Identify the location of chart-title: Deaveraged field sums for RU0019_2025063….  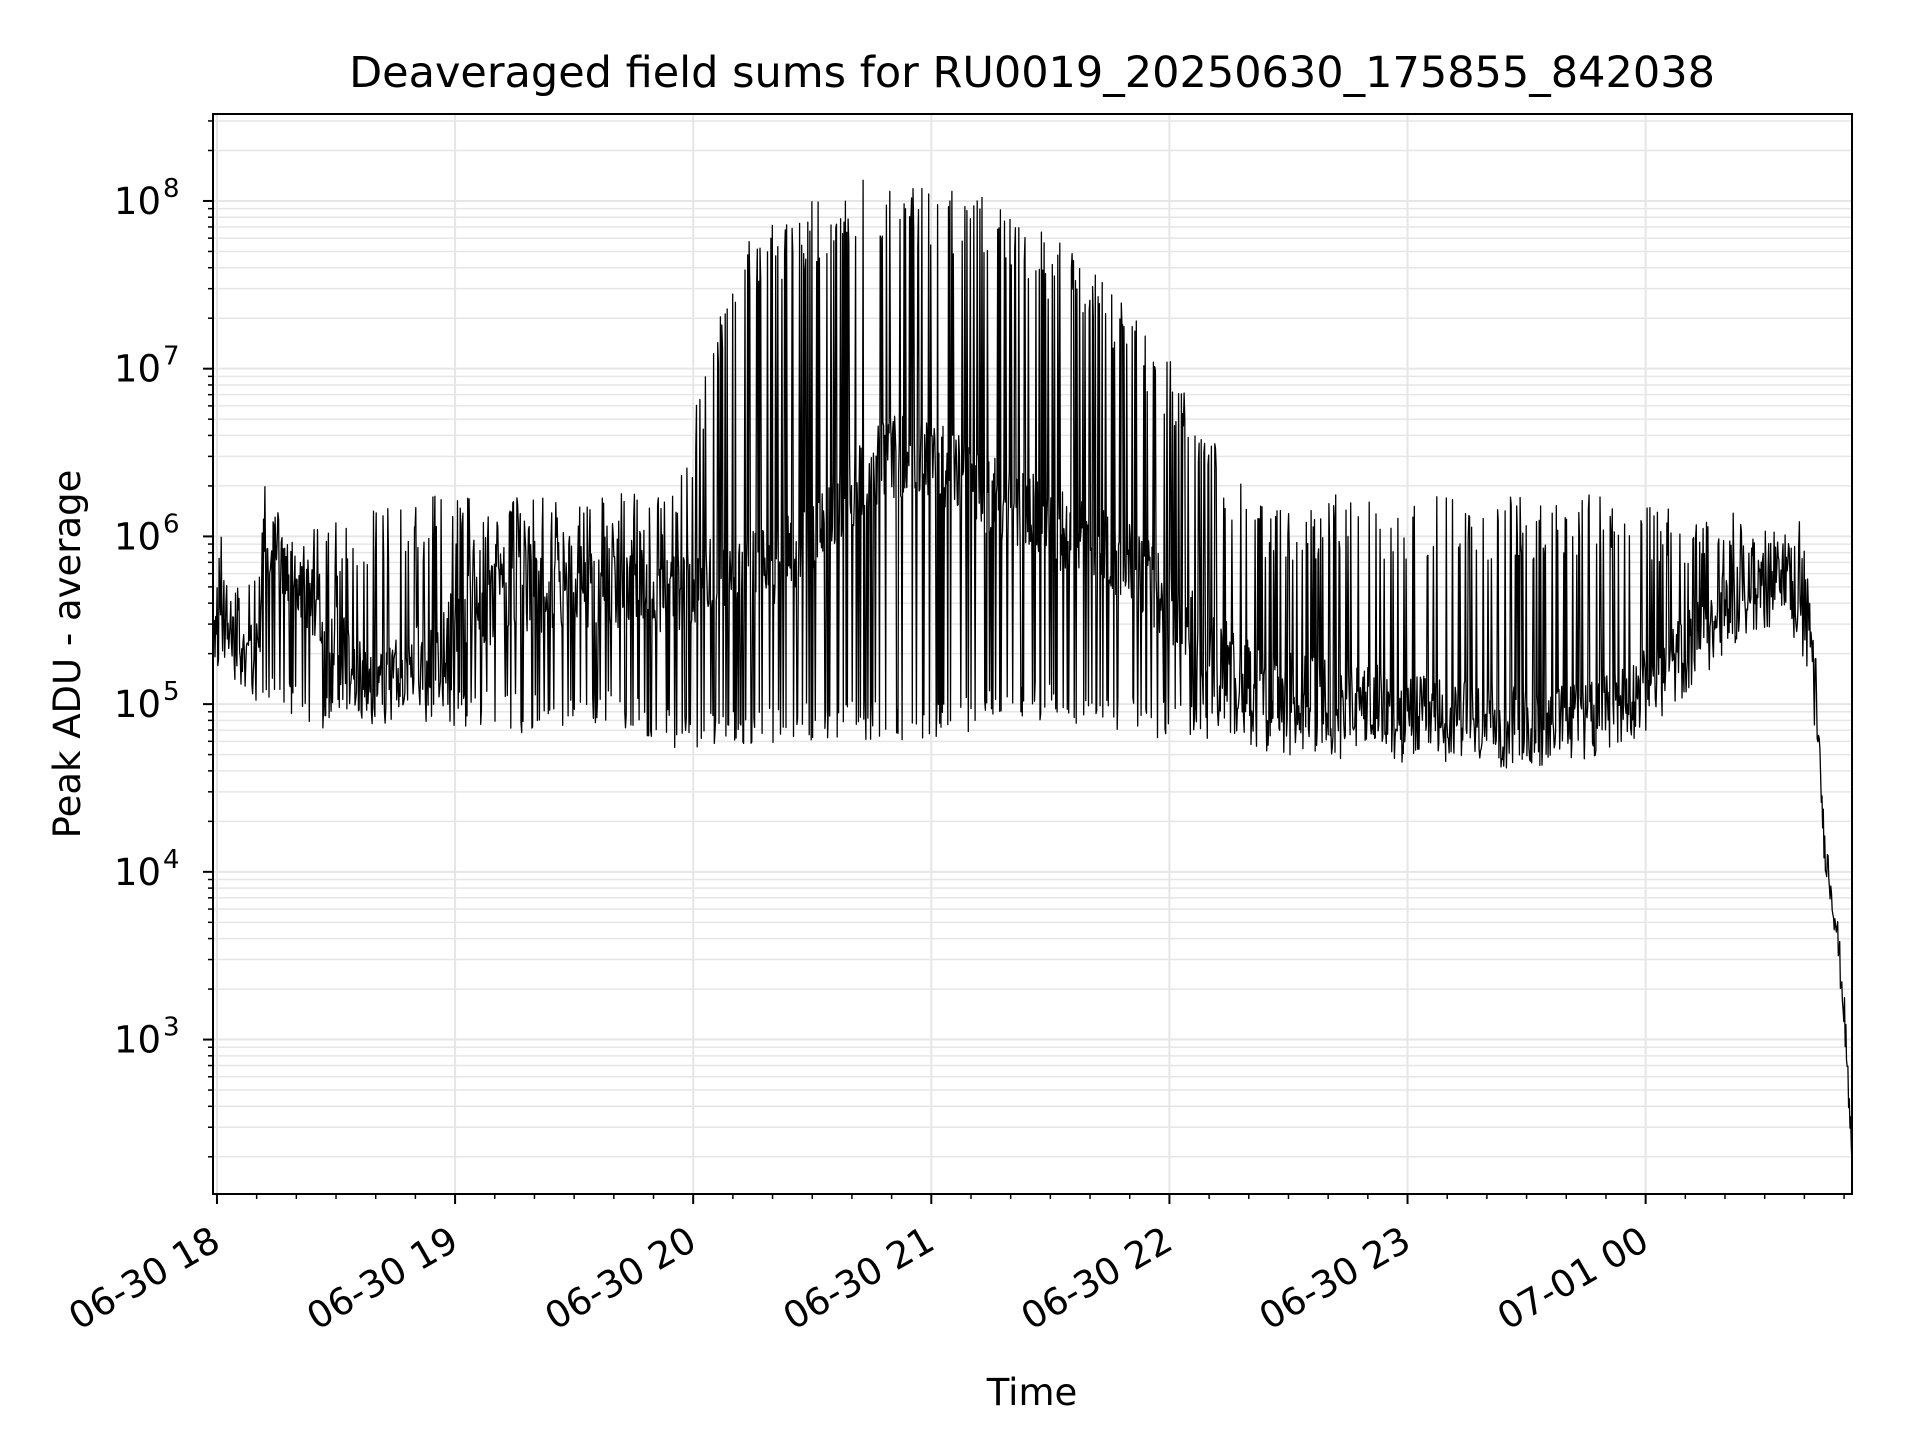
(1032, 73).